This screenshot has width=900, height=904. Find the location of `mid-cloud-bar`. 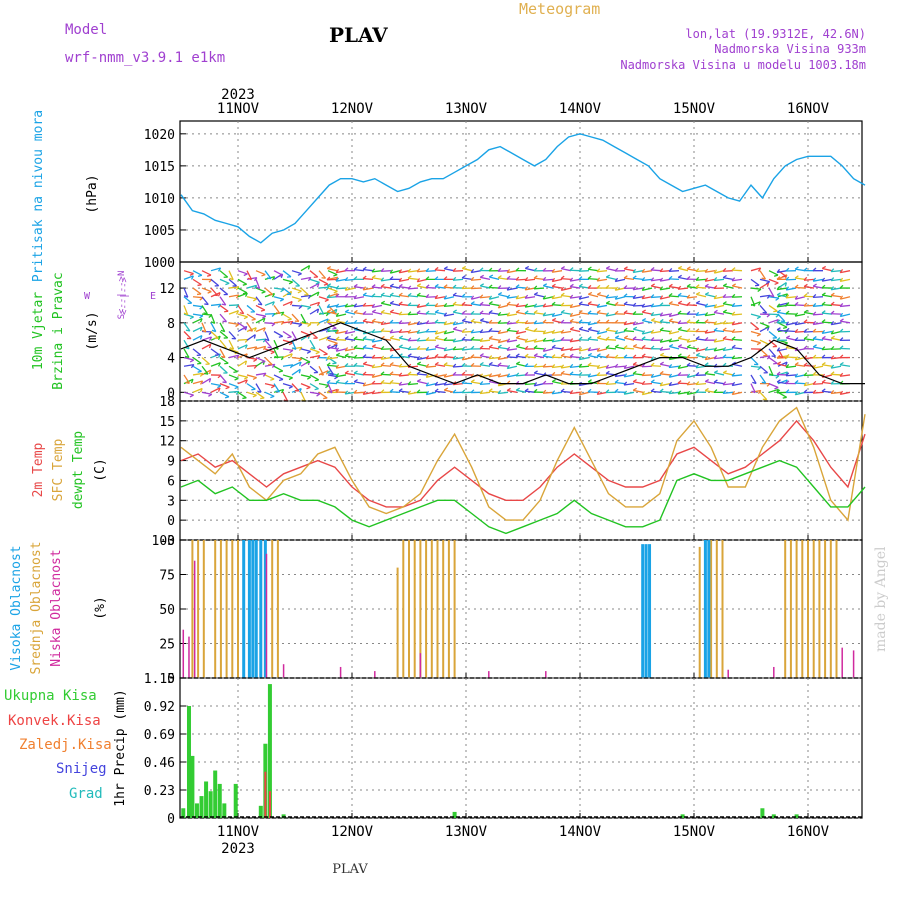

mid-cloud-bar is located at coordinates (455, 609).